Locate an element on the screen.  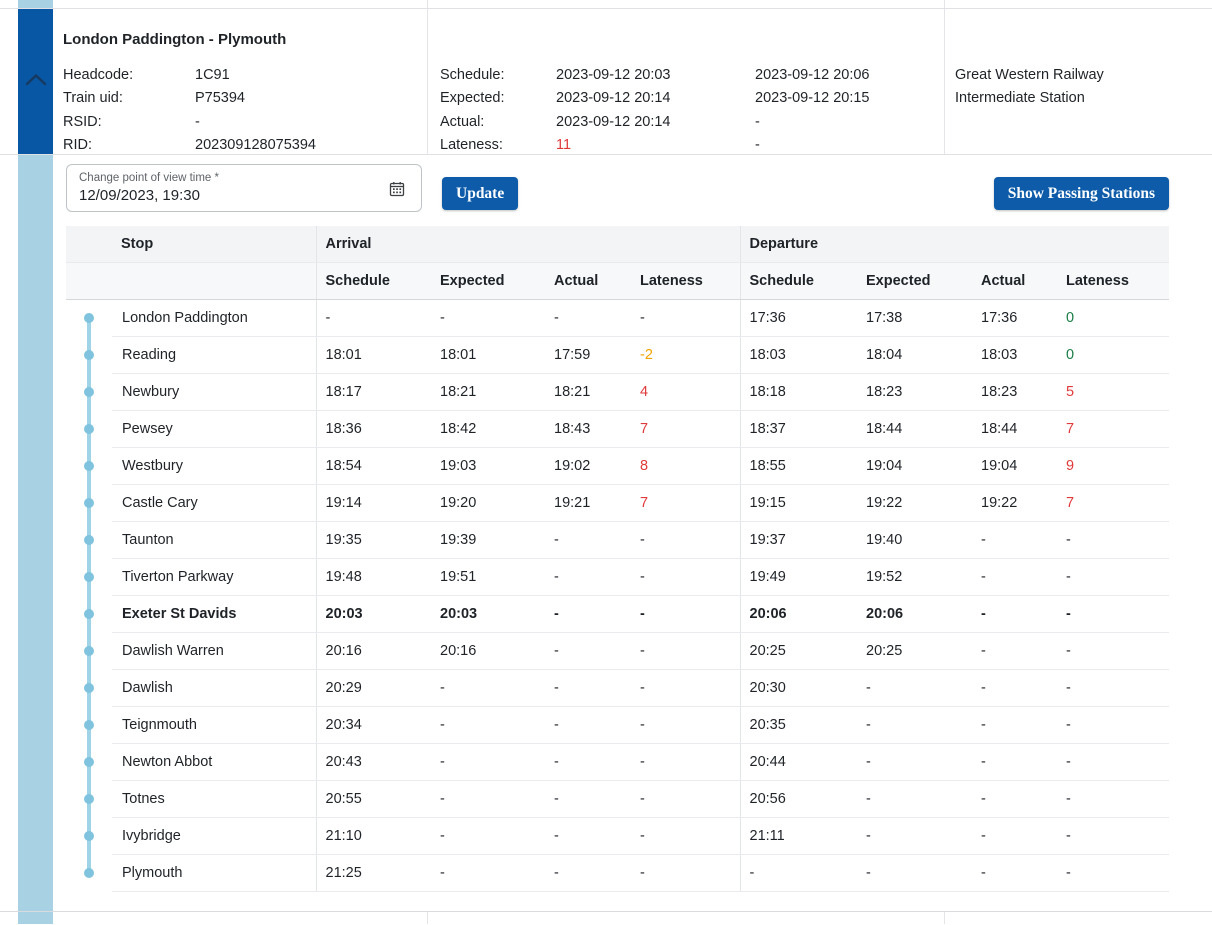
table-row: Westbury 18:54 19:03 19:02 8 18:55 19:04 19:04 9 is located at coordinates (618, 466).